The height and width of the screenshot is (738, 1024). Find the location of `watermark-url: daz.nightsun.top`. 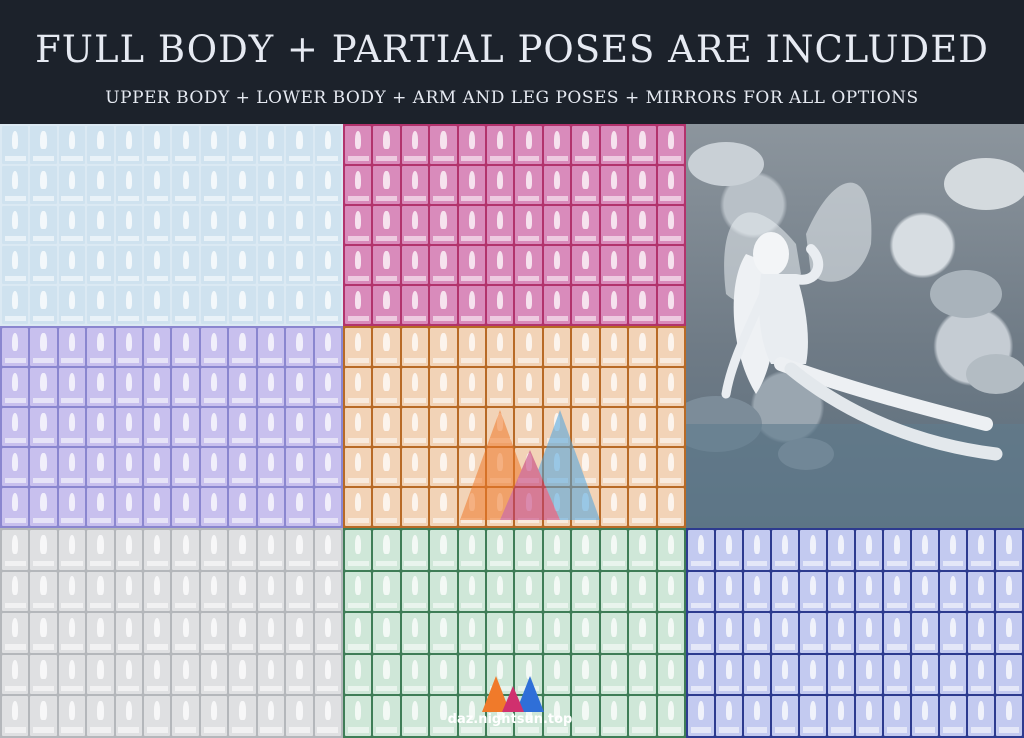

watermark-url: daz.nightsun.top is located at coordinates (510, 719).